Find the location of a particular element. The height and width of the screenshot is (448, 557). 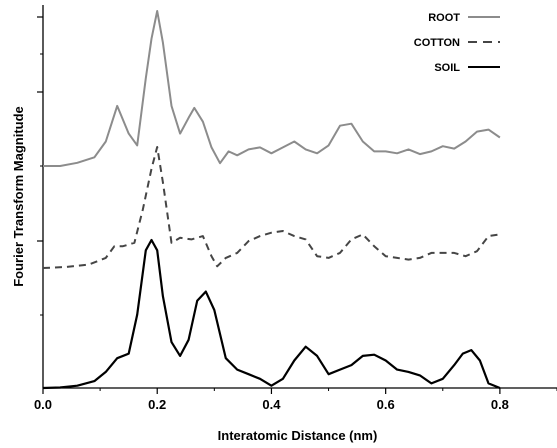

x-tick-label: 0.2 is located at coordinates (157, 404).